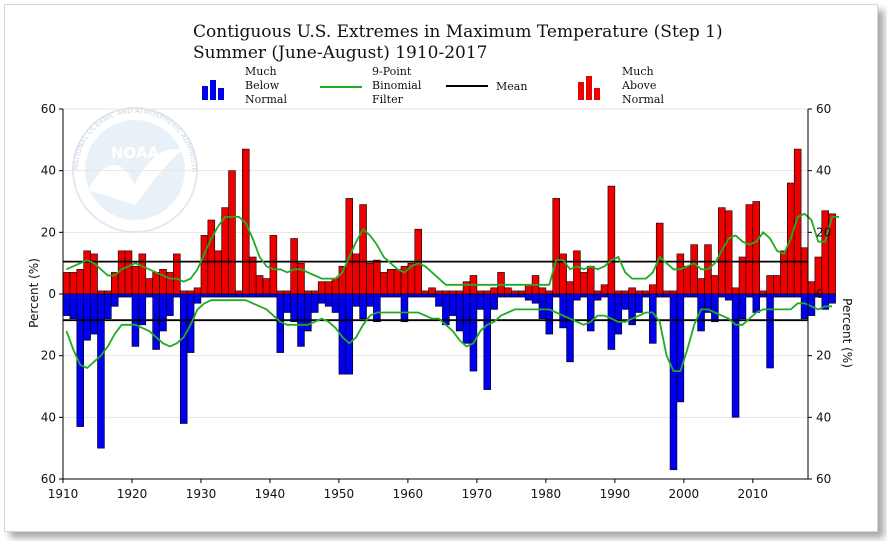 The height and width of the screenshot is (541, 887). I want to click on right-tick-label: 60, so click(823, 479).